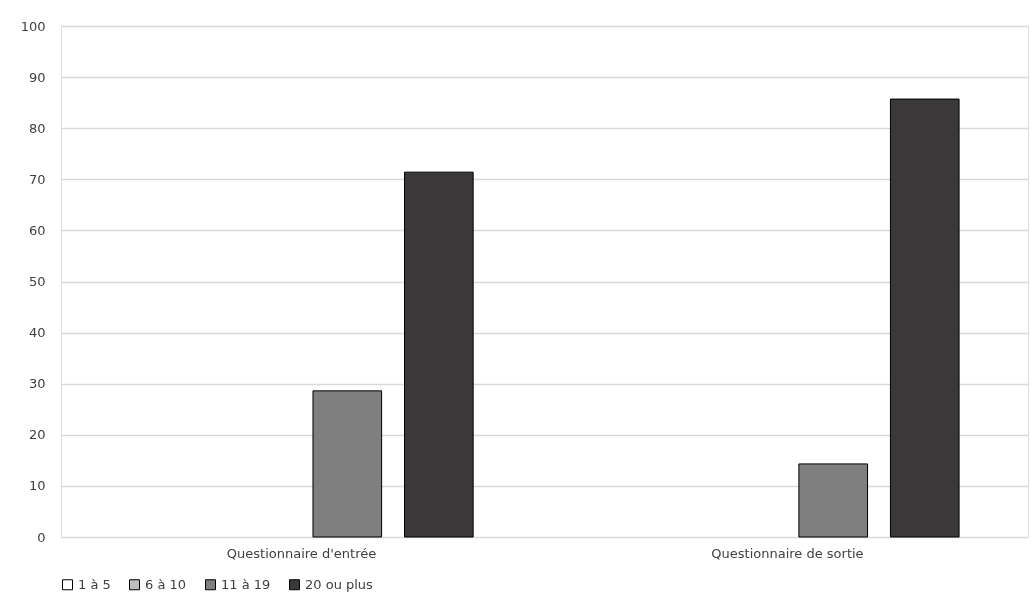 This screenshot has height=607, width=1036. Describe the element at coordinates (37, 486) in the screenshot. I see `y-tick-label: 10` at that location.